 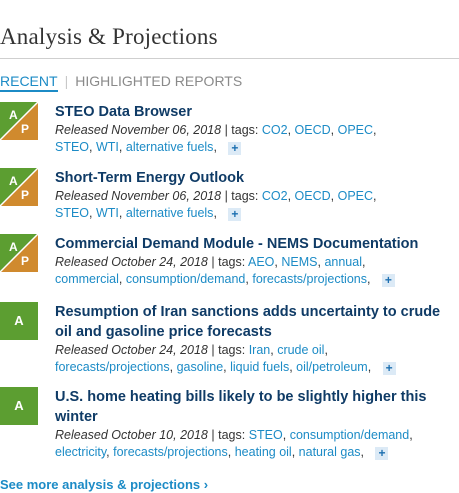 What do you see at coordinates (123, 112) in the screenshot?
I see `item-title-link: STEO Data Browser` at bounding box center [123, 112].